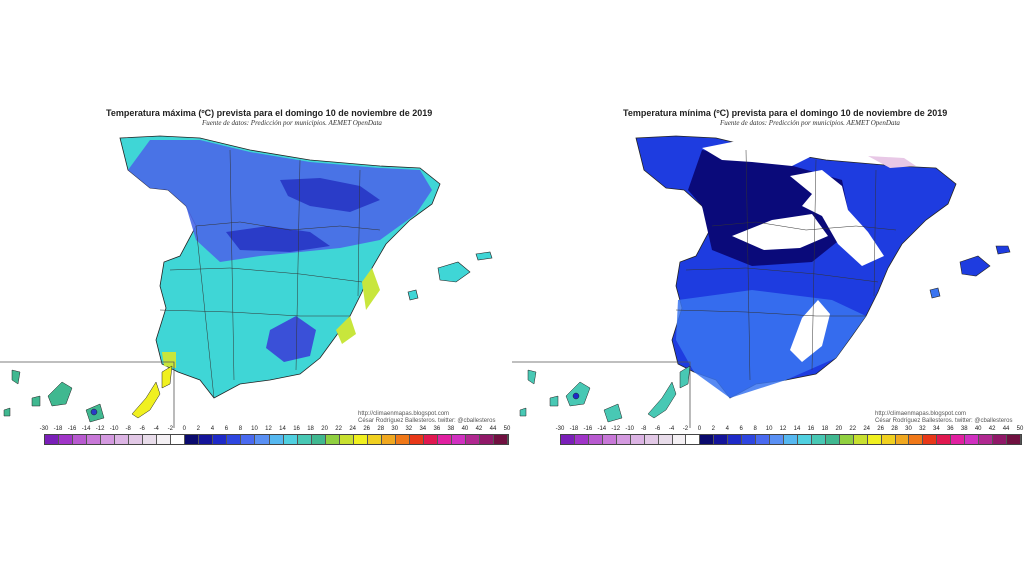  What do you see at coordinates (797, 429) in the screenshot?
I see `scale-tick-label: 14` at bounding box center [797, 429].